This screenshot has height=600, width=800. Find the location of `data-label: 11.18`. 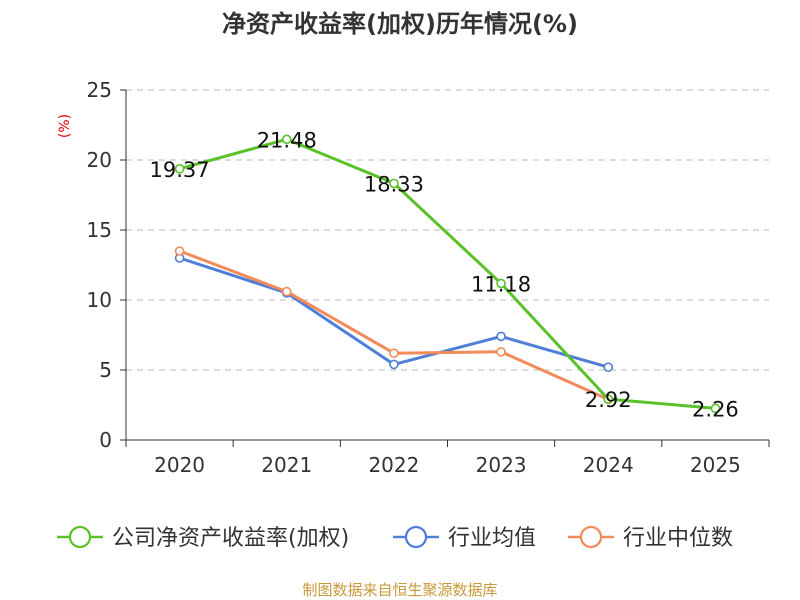

data-label: 11.18 is located at coordinates (501, 284).